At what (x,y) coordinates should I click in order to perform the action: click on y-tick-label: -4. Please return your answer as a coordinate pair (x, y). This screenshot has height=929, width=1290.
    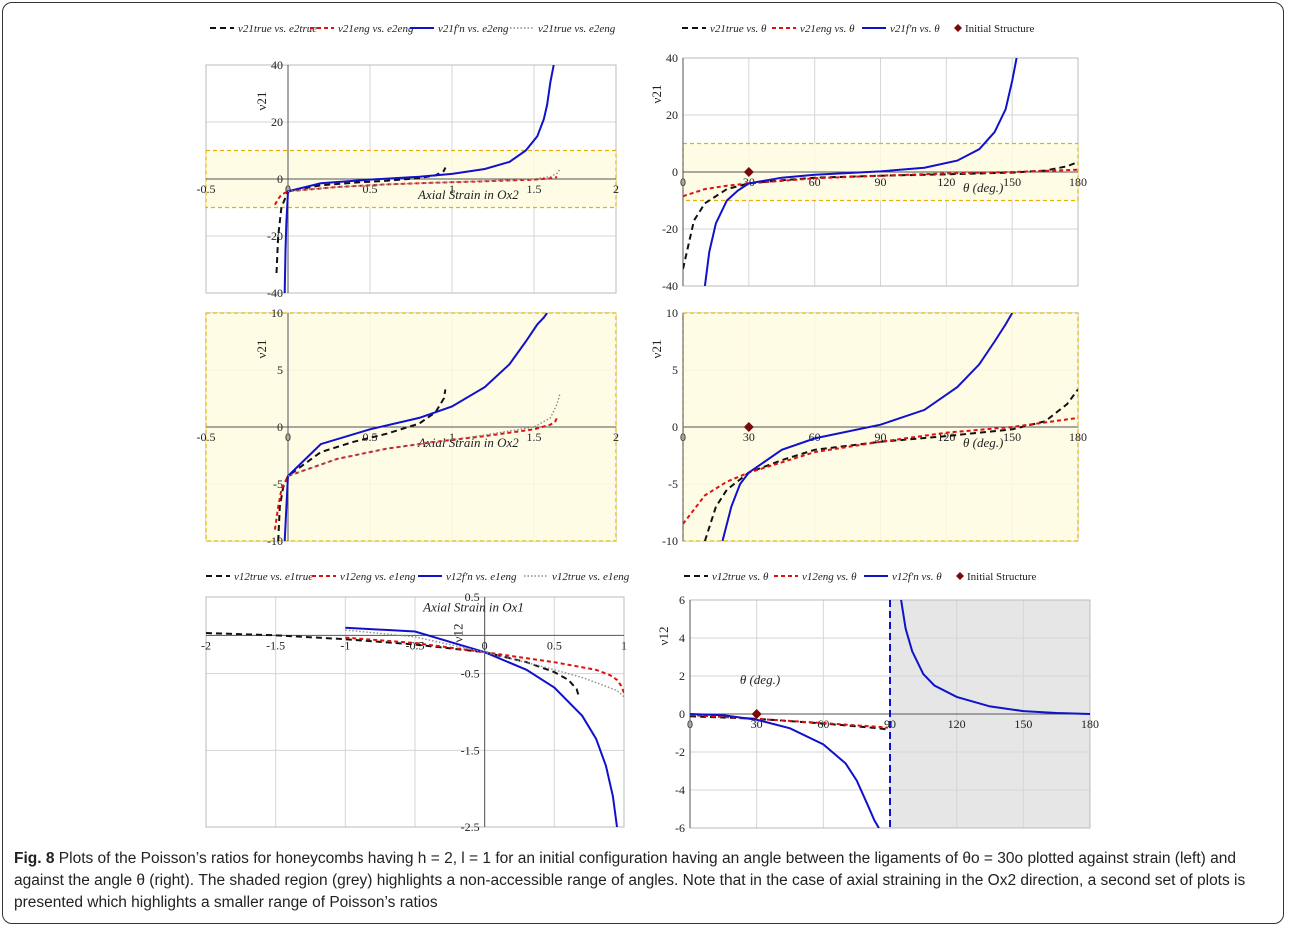
    Looking at the image, I should click on (680, 790).